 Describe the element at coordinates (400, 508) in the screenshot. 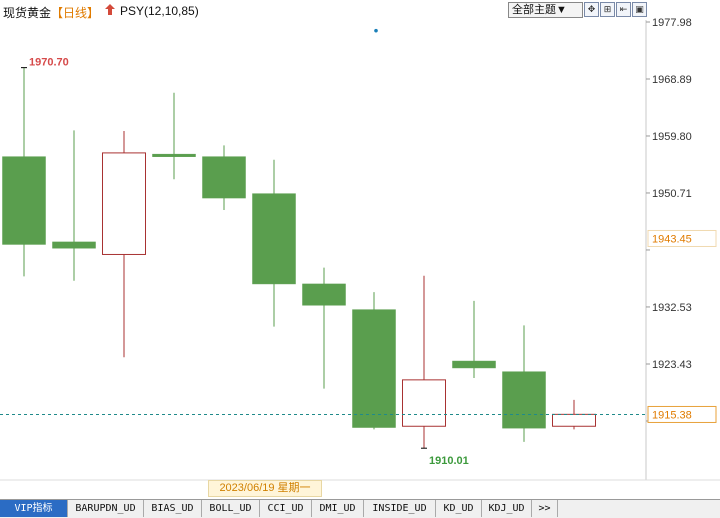

I see `tab-inside: INSIDE_UD` at that location.